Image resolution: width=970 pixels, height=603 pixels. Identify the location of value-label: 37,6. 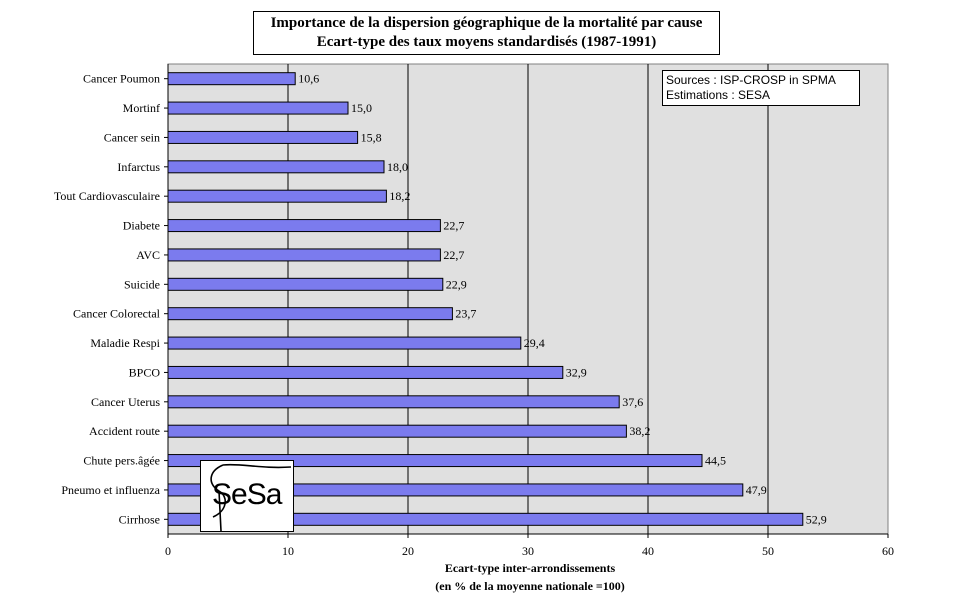
(632, 402).